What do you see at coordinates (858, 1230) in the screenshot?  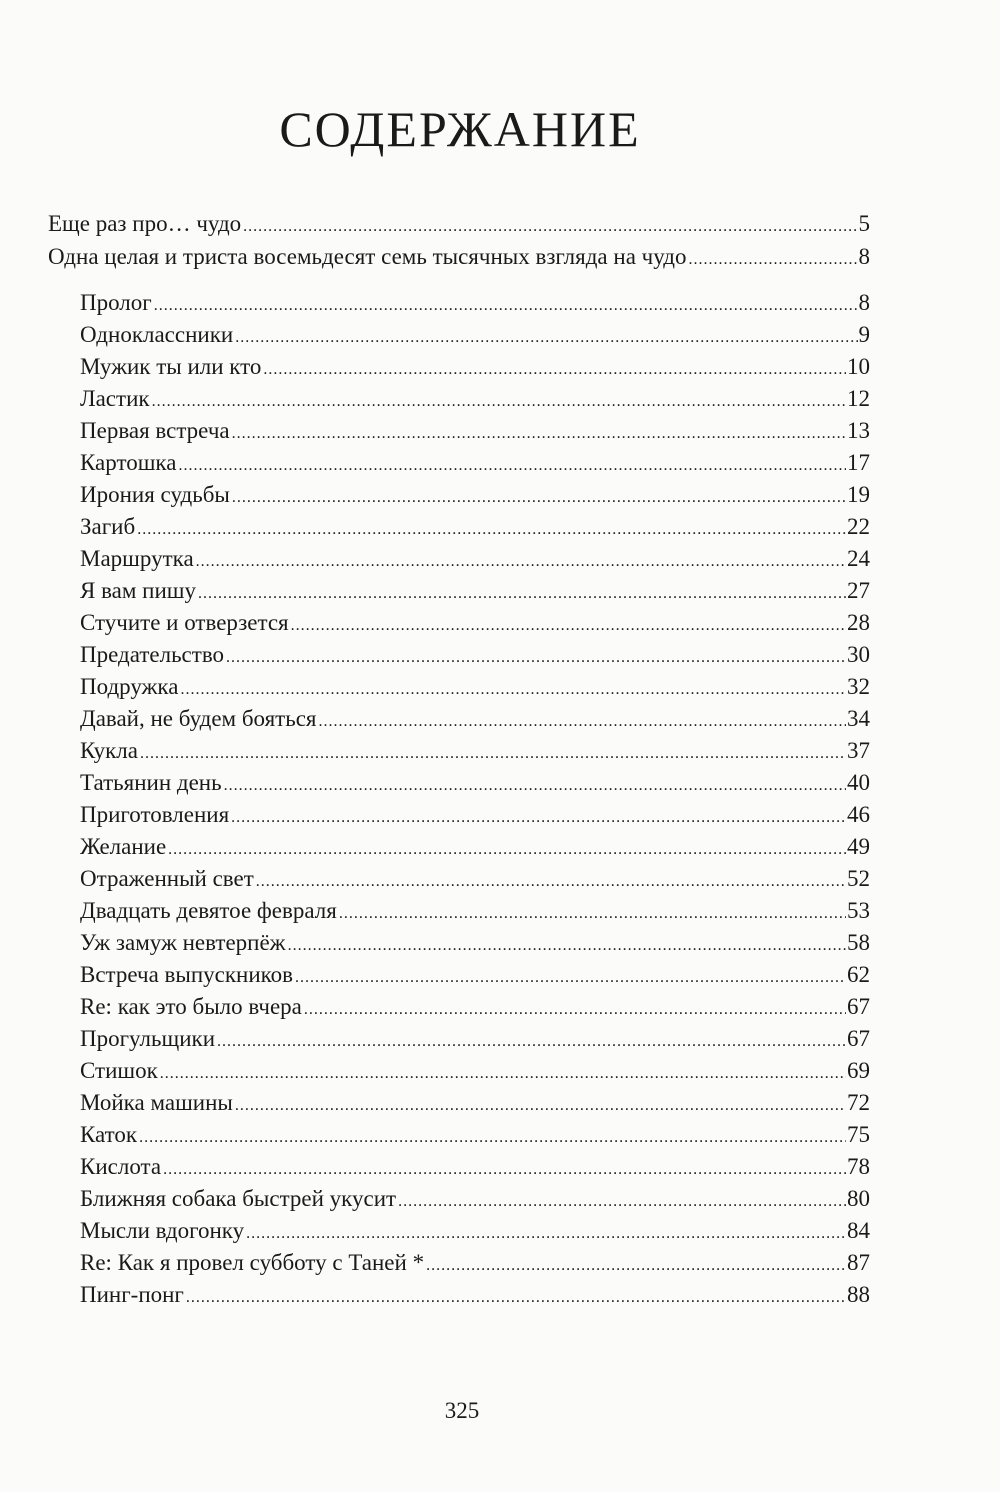 I see `toc-entry-page: 84` at bounding box center [858, 1230].